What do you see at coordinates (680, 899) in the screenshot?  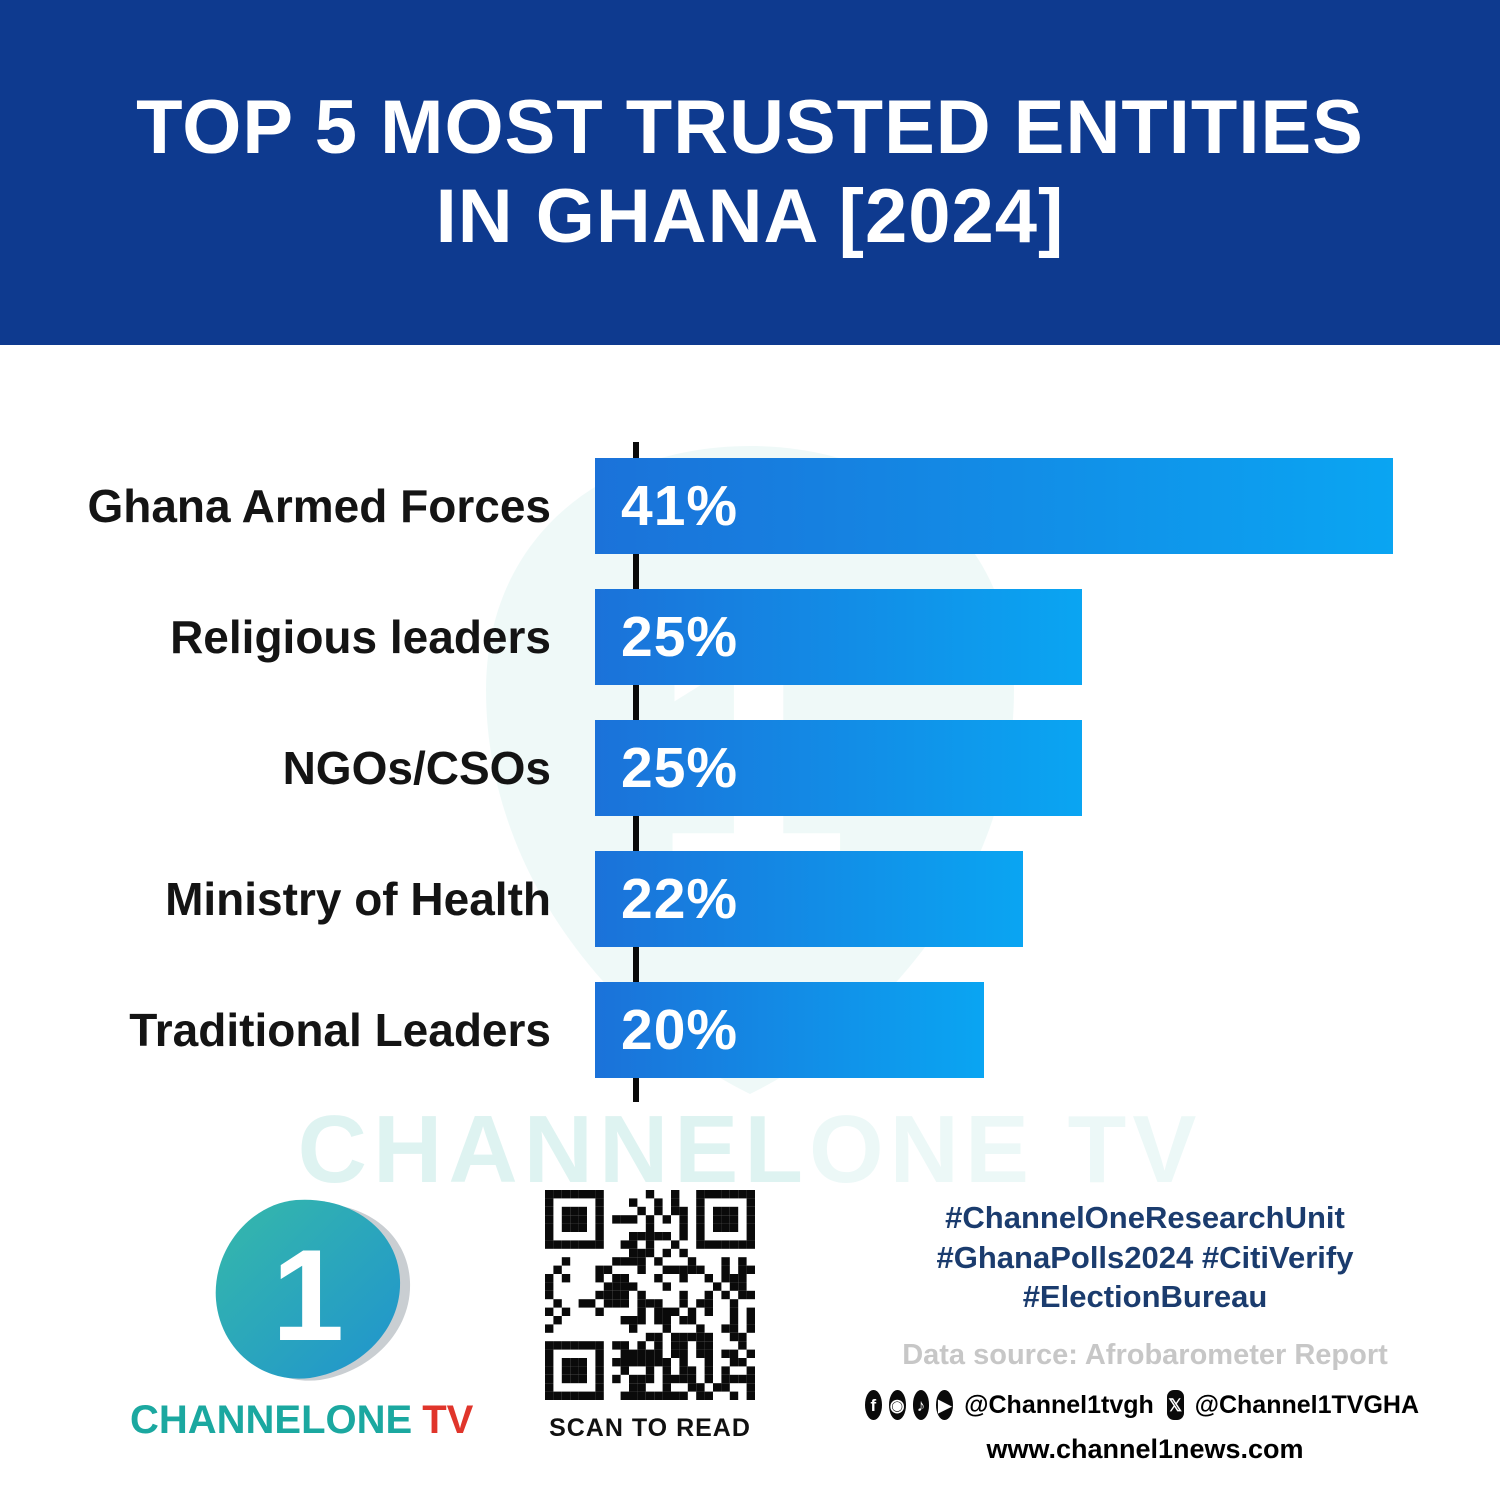 I see `bar-value-label: 22%` at bounding box center [680, 899].